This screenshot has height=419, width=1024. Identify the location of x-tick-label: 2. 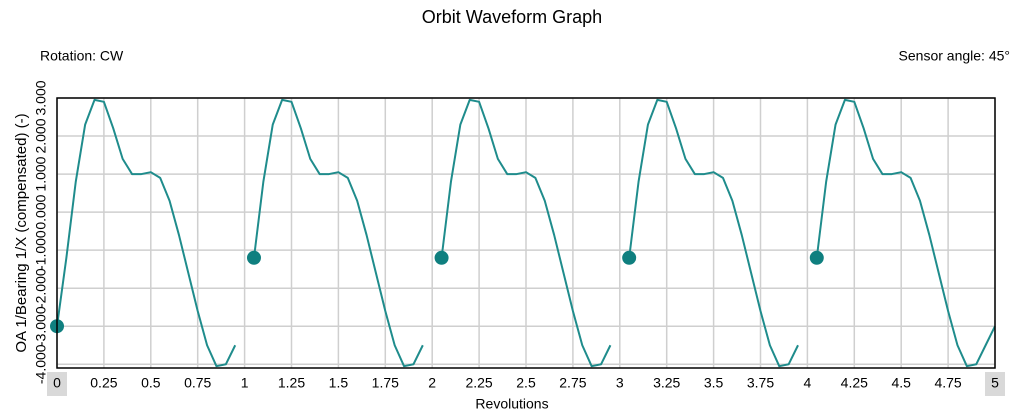
(432, 383).